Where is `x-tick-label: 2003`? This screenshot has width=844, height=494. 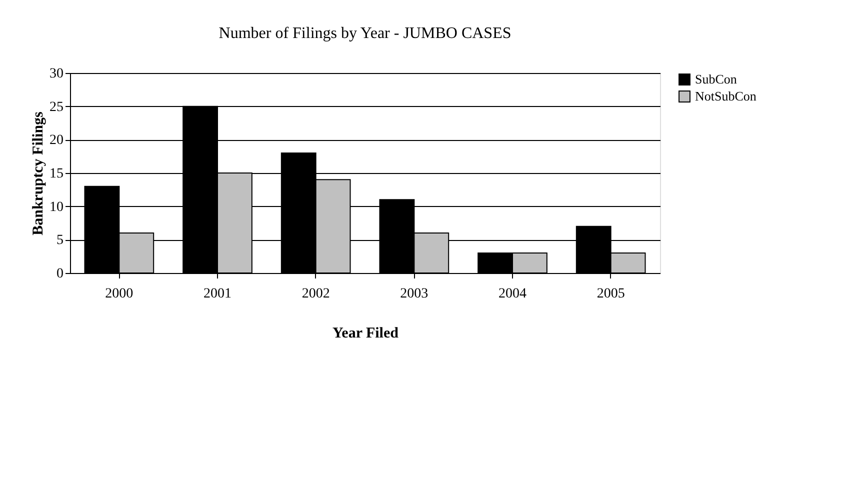 x-tick-label: 2003 is located at coordinates (414, 294).